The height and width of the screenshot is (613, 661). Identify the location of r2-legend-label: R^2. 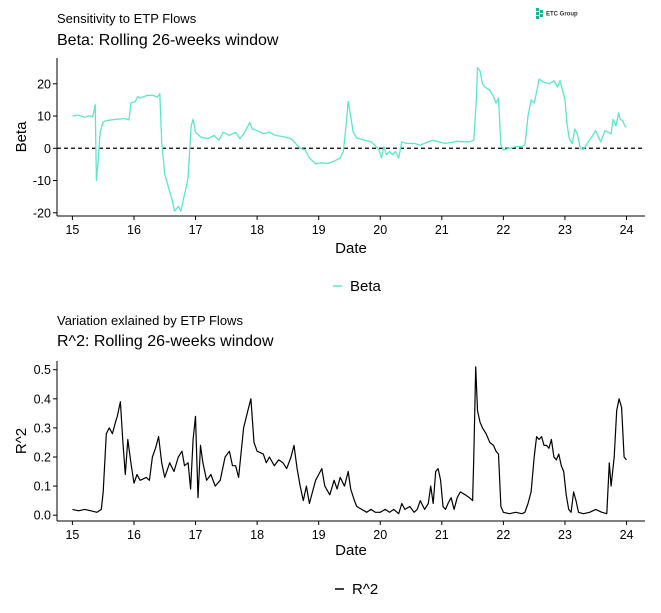
(365, 589).